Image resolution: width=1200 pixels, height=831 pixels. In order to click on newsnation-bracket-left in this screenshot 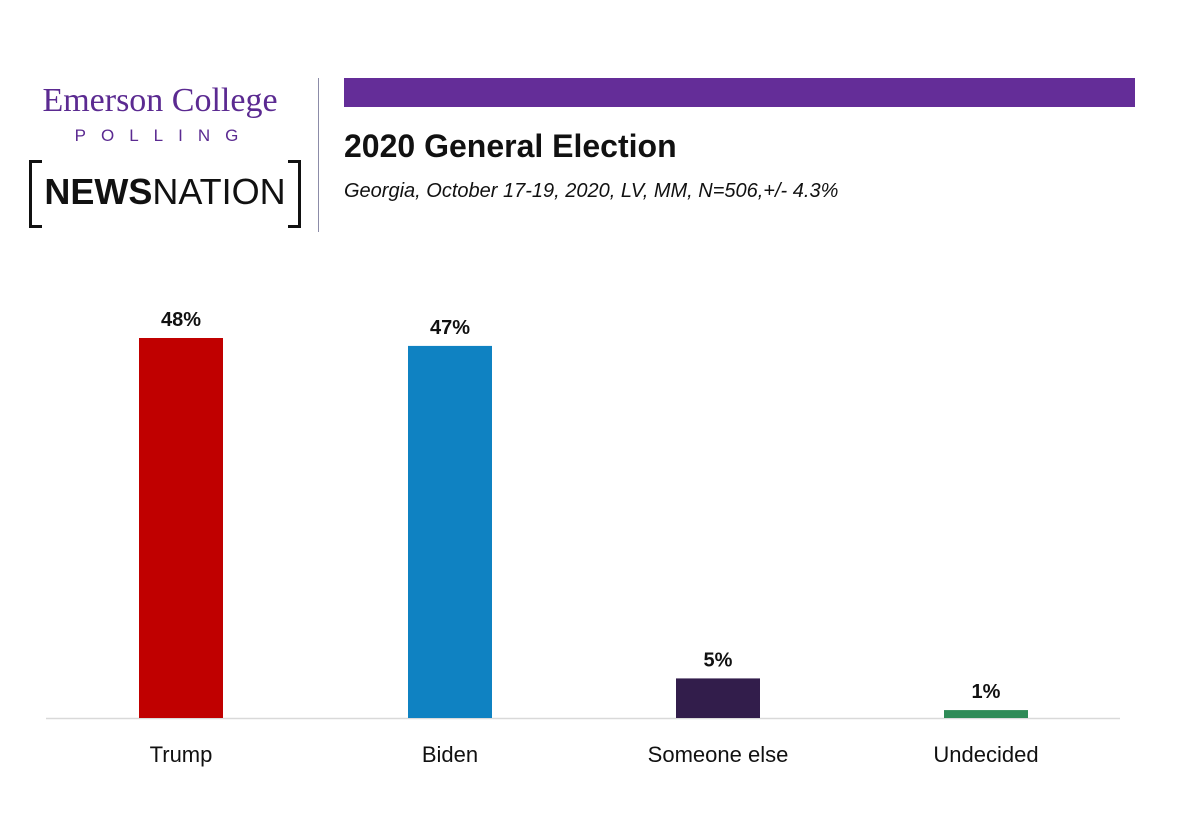, I will do `click(35, 194)`.